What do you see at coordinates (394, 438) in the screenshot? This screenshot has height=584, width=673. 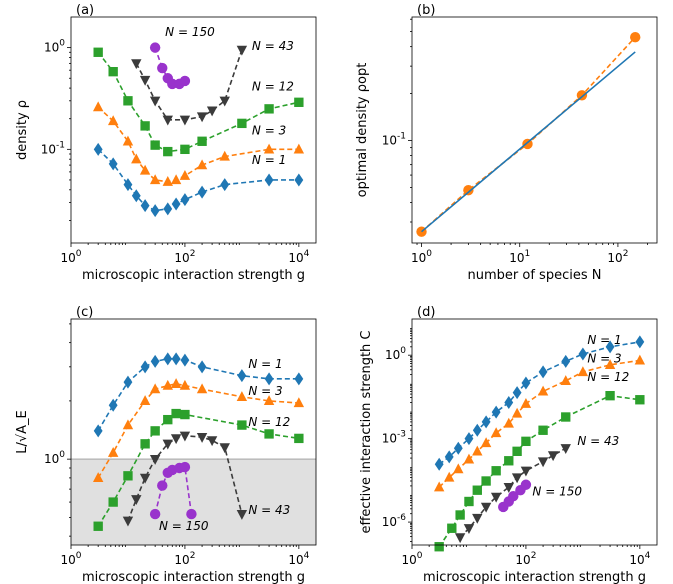 I see `y-tick-label: 10-3` at bounding box center [394, 438].